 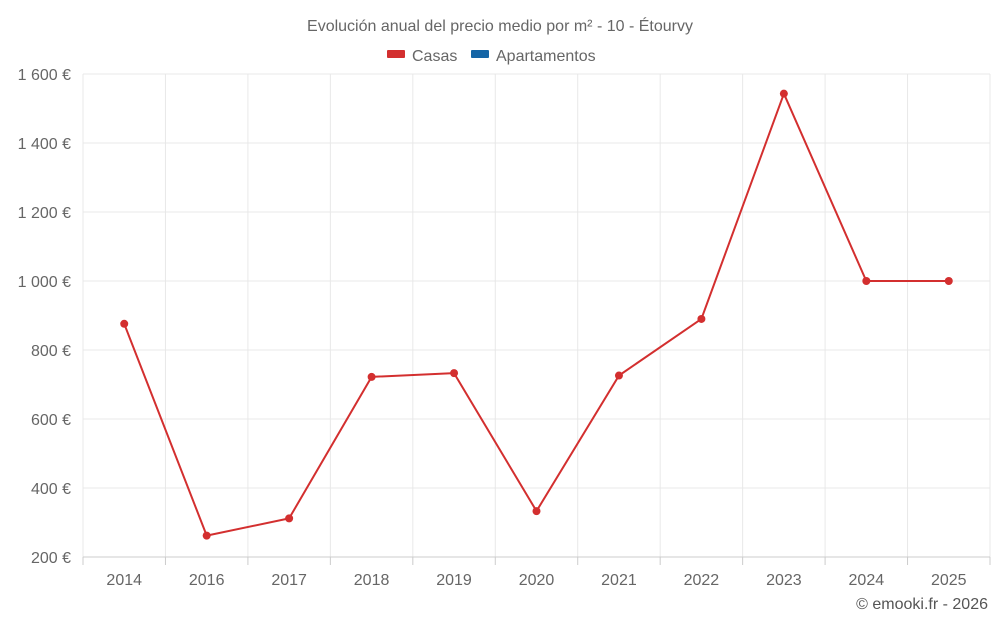 I want to click on legend-label-apartamentos: Apartamentos, so click(x=546, y=56).